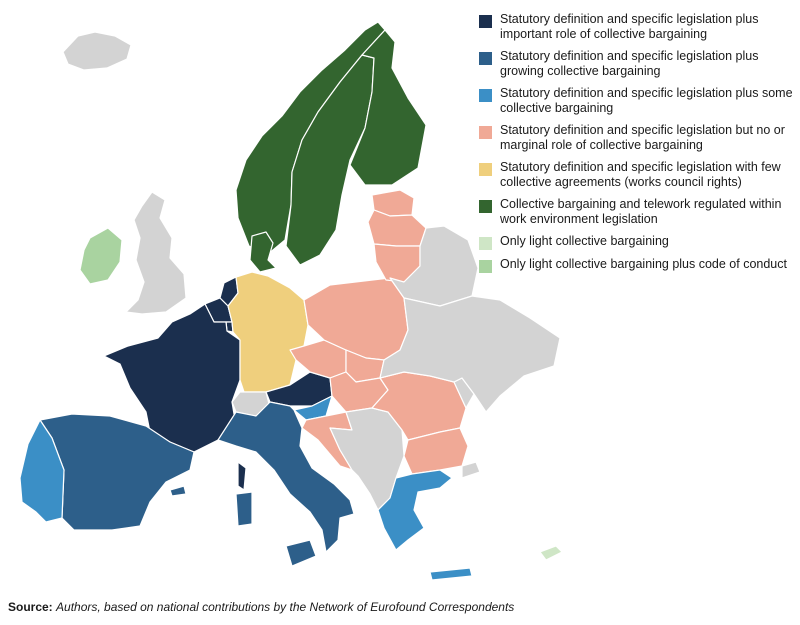 The width and height of the screenshot is (800, 625). What do you see at coordinates (415, 510) in the screenshot?
I see `country-greece` at bounding box center [415, 510].